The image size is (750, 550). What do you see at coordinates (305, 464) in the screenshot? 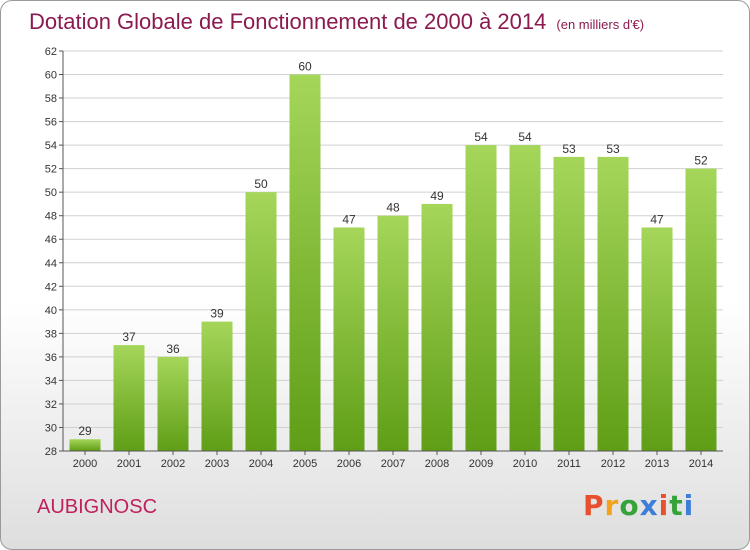
I see `x-tick-label: 2005` at bounding box center [305, 464].